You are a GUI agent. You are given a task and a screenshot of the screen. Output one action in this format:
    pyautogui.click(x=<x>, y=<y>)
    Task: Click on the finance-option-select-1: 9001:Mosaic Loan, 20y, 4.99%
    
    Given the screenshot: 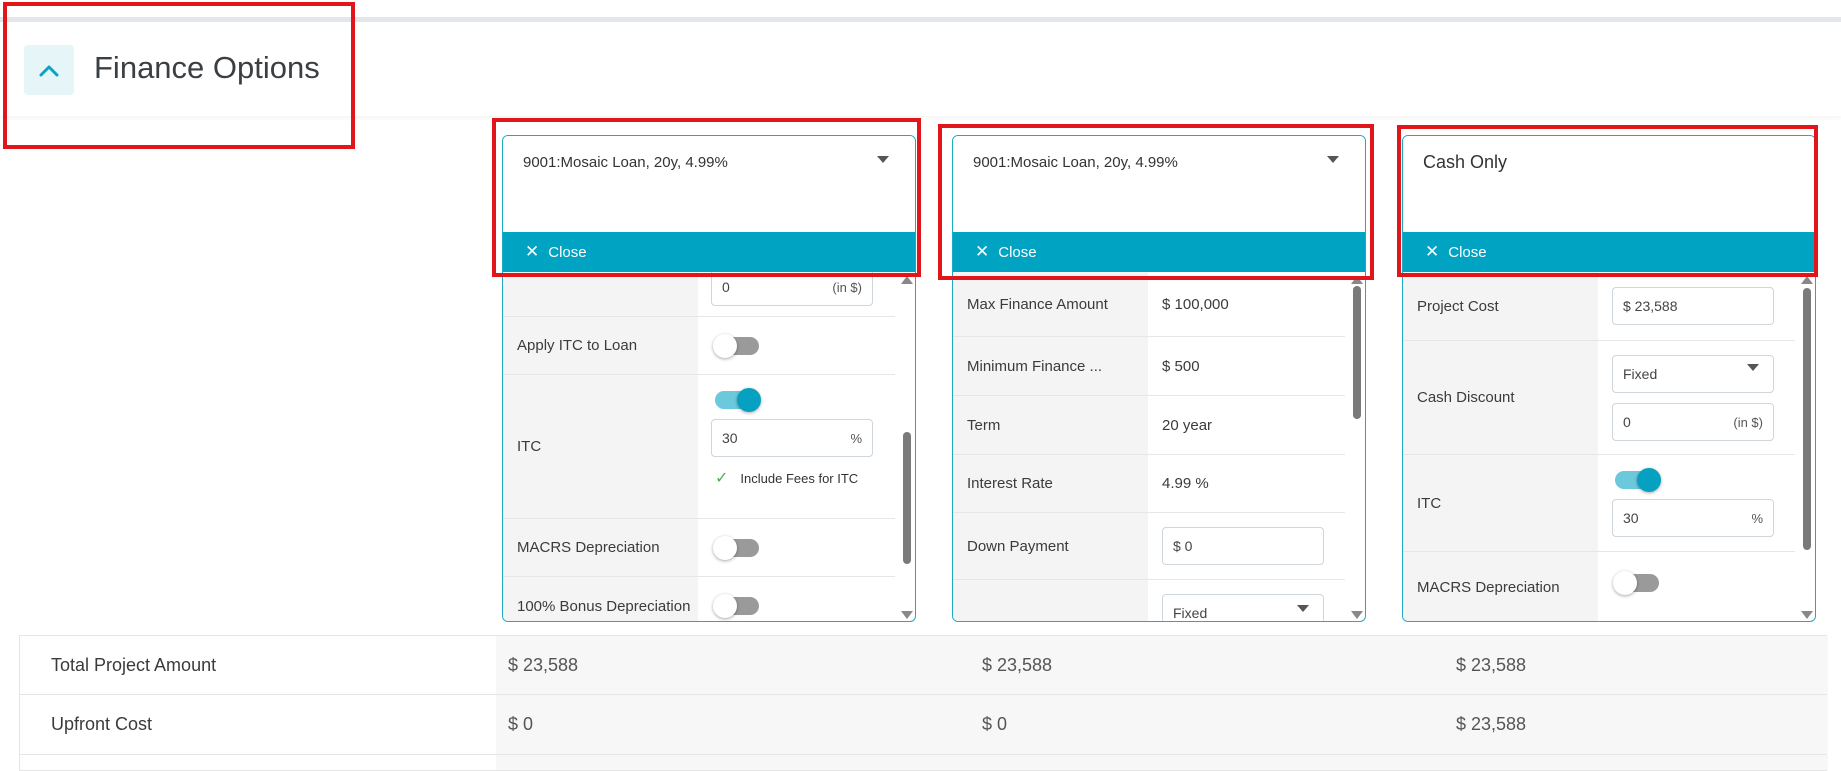 What is the action you would take?
    pyautogui.click(x=709, y=184)
    